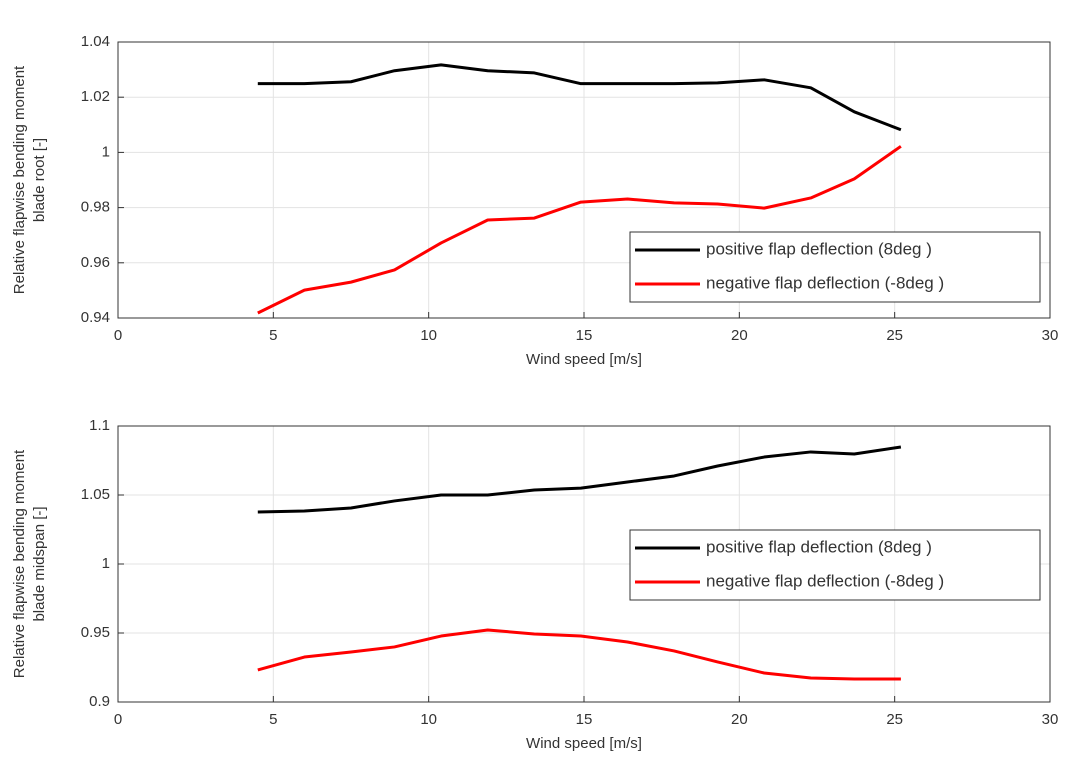 This screenshot has height=772, width=1068. I want to click on y-tick-label: 1.05, so click(95, 494).